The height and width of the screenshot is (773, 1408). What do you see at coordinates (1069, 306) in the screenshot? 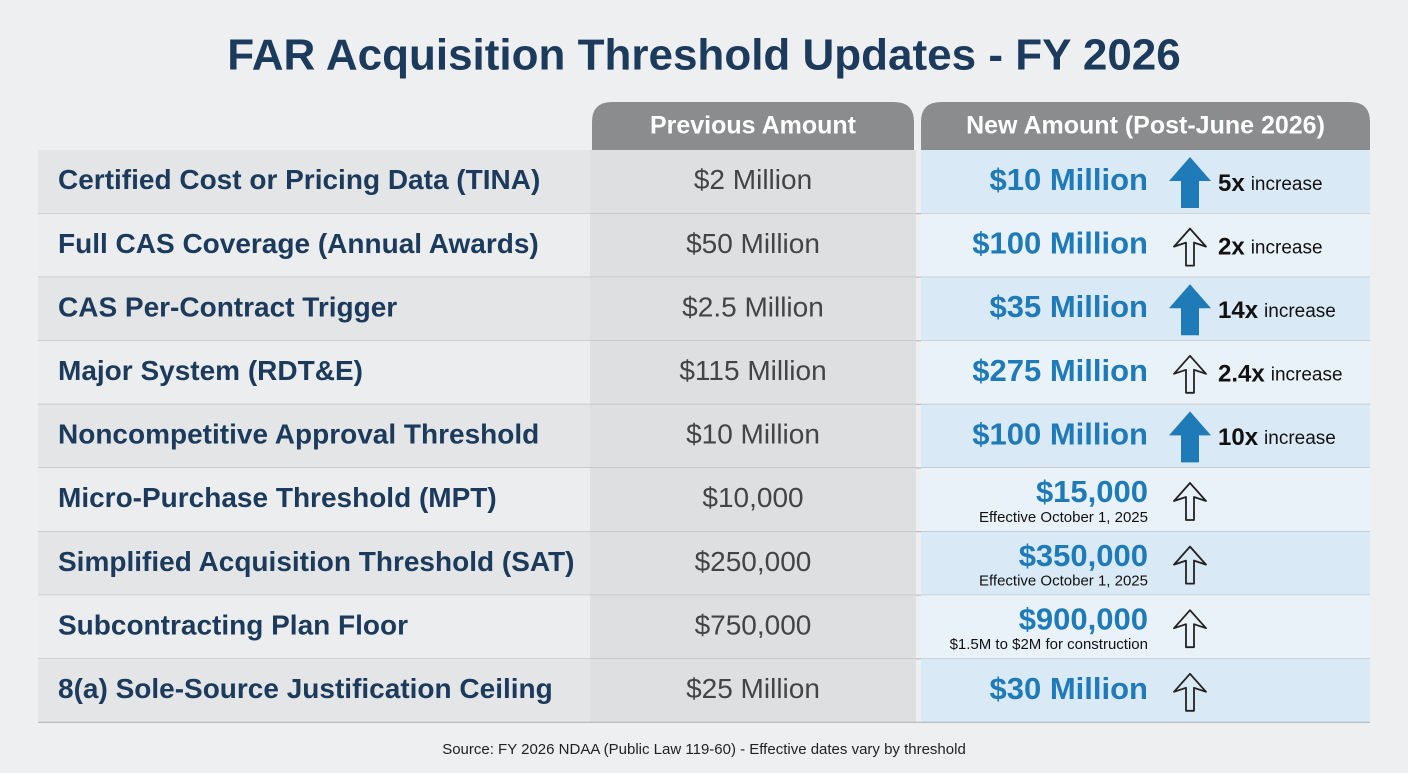
I see `new-amount: $35 Million` at bounding box center [1069, 306].